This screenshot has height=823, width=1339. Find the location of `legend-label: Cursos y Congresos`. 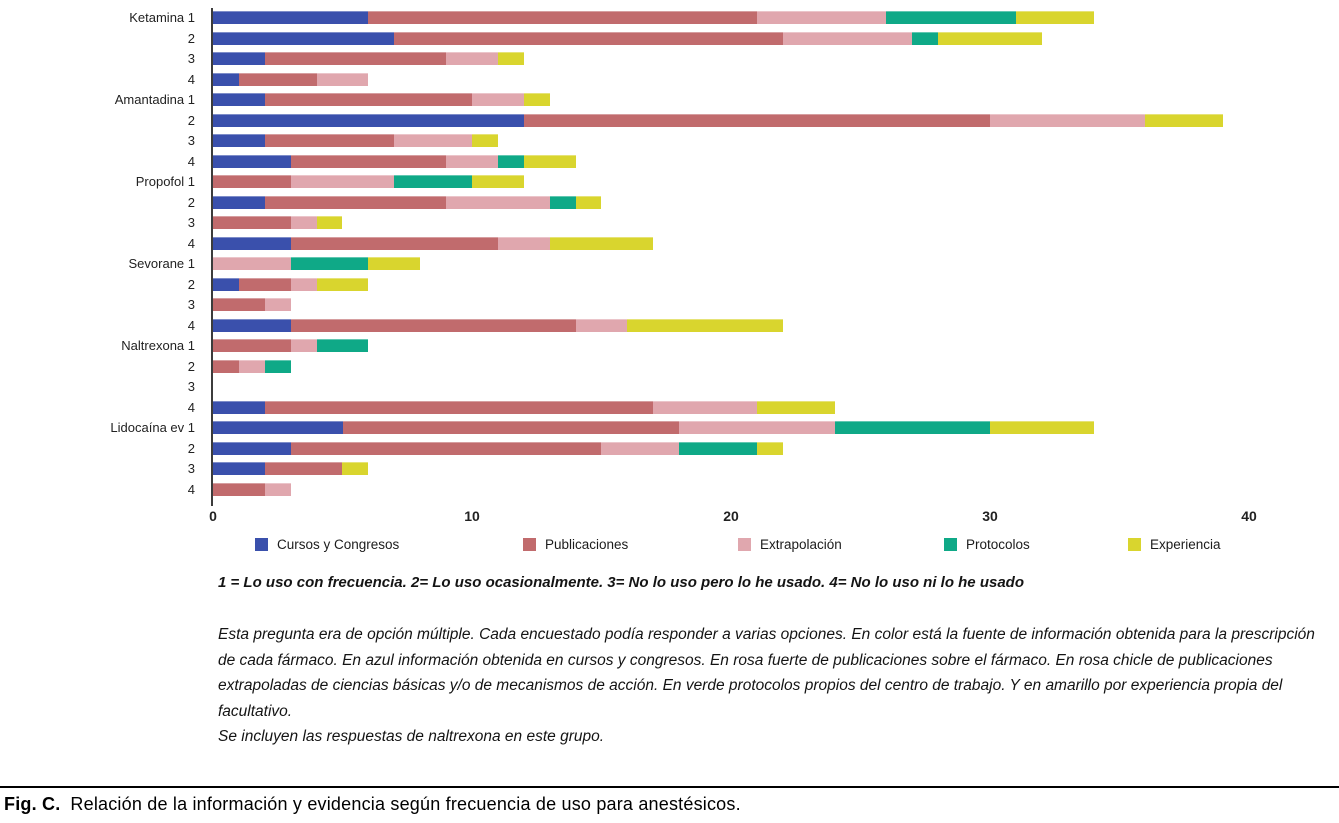

legend-label: Cursos y Congresos is located at coordinates (338, 544).